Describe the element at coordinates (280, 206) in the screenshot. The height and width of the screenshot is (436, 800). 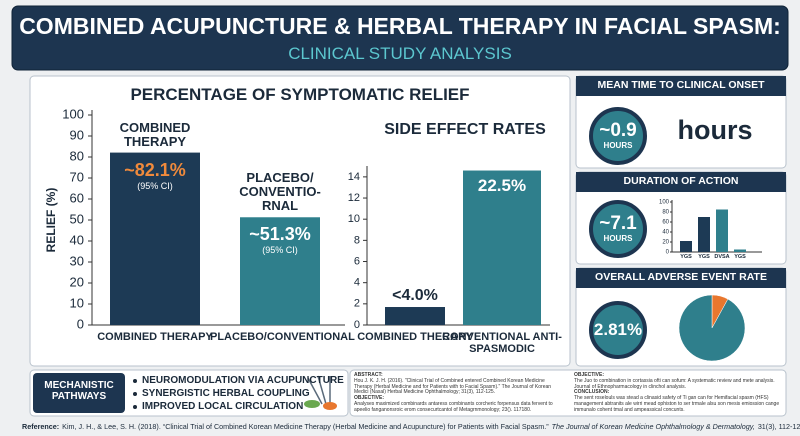
I see `bar-header: RNAL` at that location.